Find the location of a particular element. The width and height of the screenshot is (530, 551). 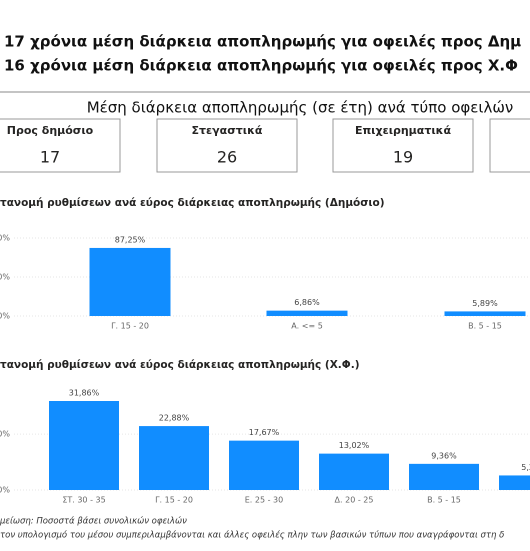

kpi-value: 26 is located at coordinates (227, 157).